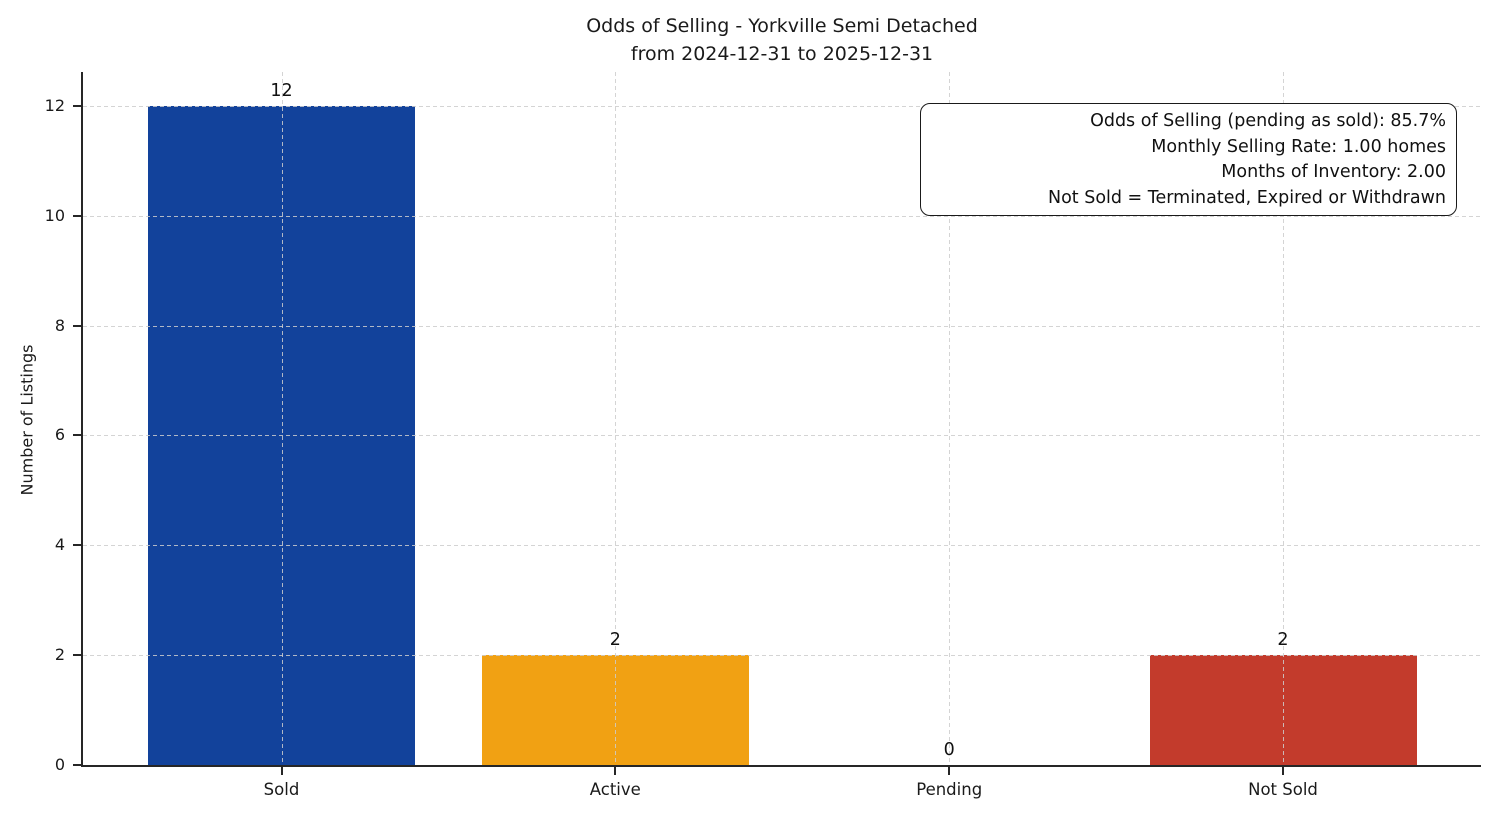  I want to click on chart-subtitle: from 2024-12-31 to 2025-12-31, so click(782, 54).